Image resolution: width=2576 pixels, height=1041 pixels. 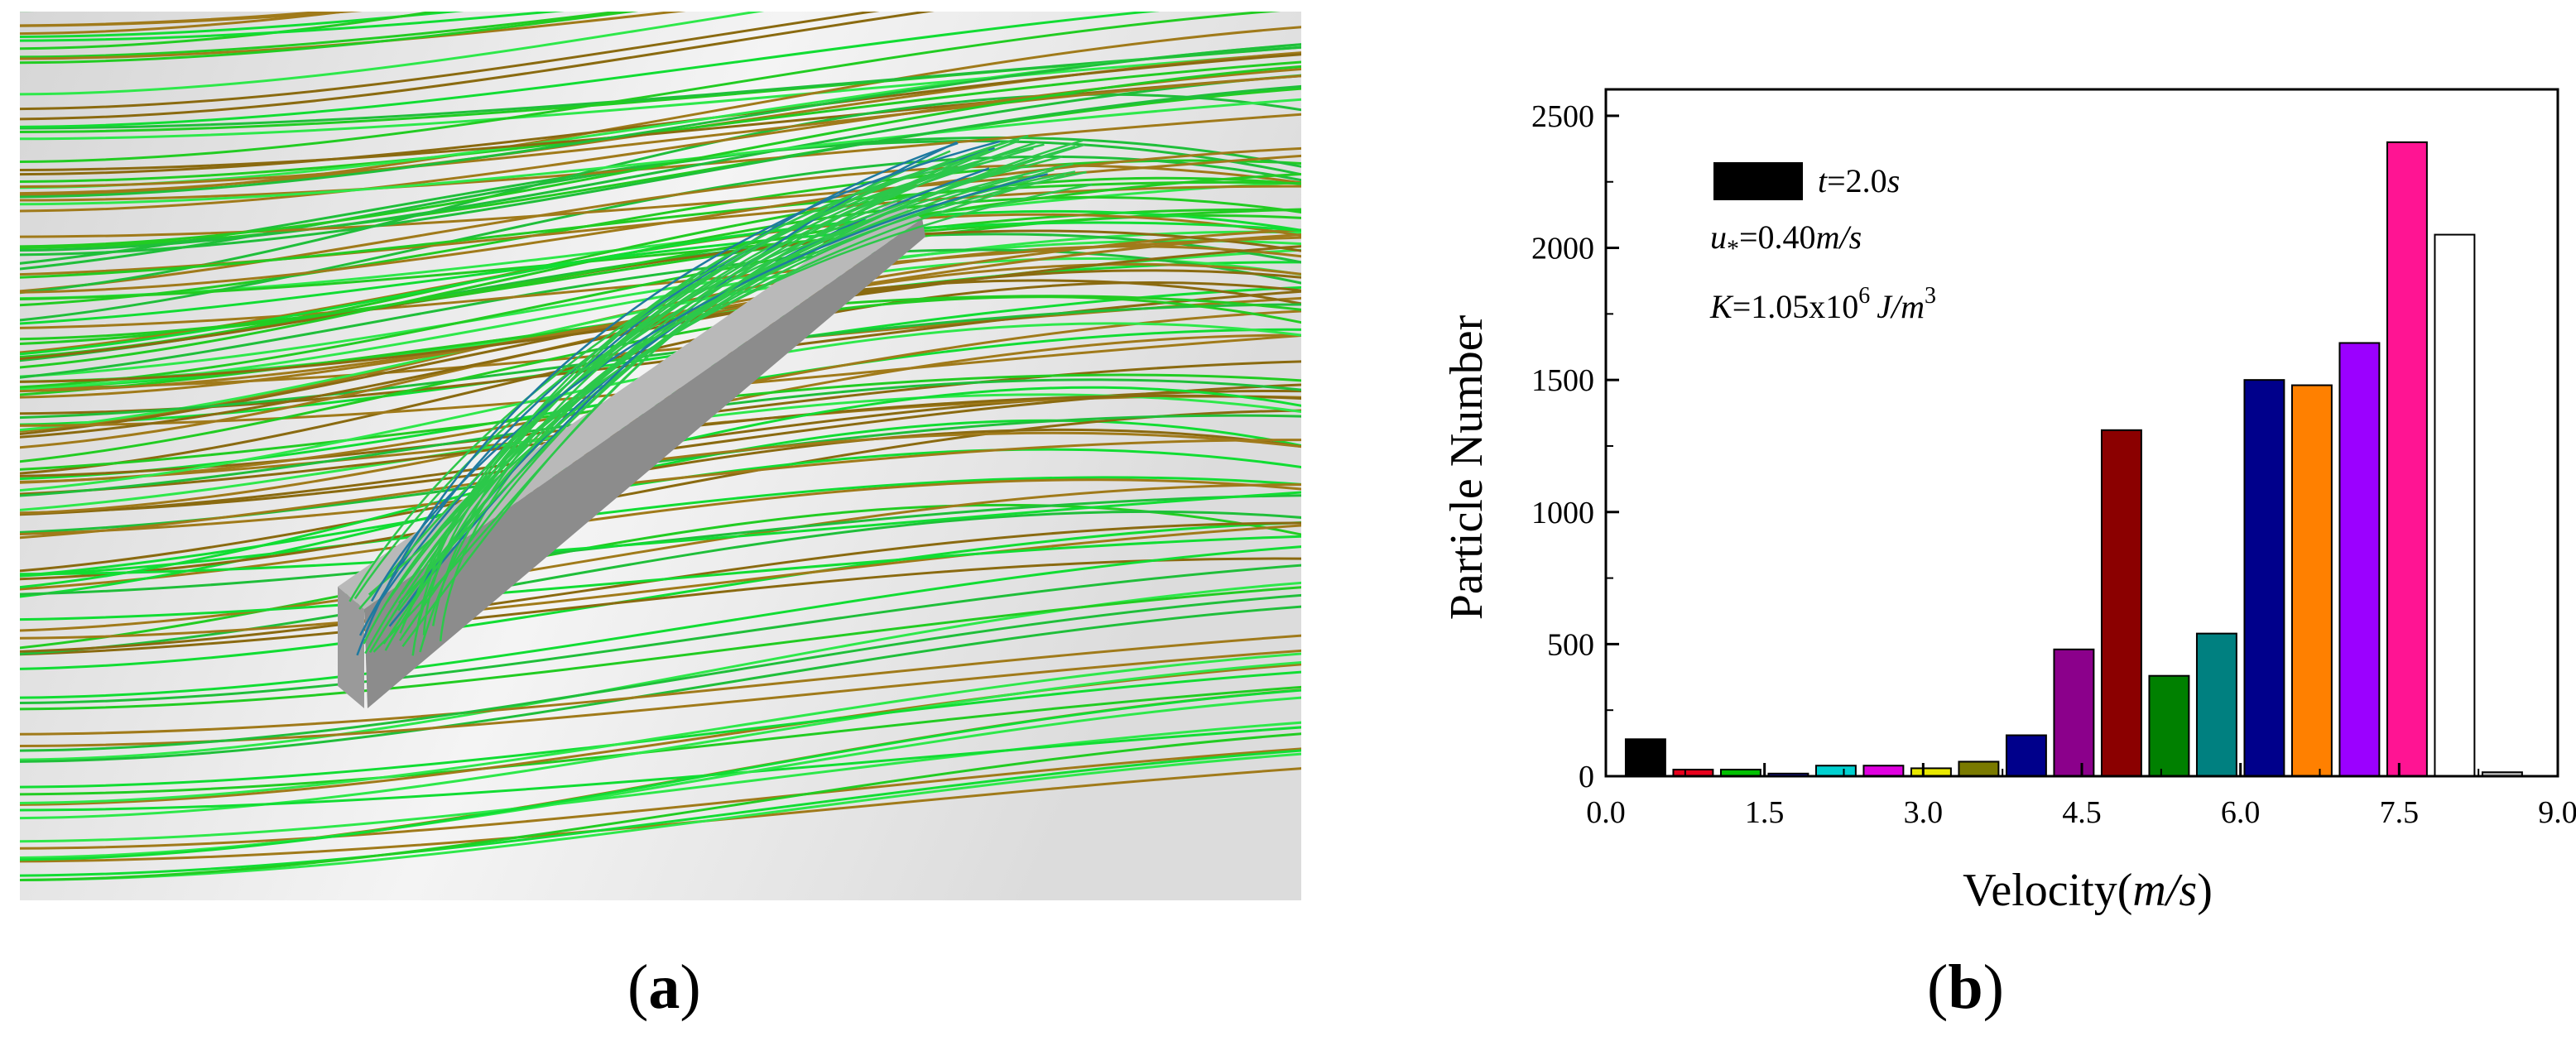 What do you see at coordinates (2164, 890) in the screenshot?
I see `x-axis-title-unit: m/s` at bounding box center [2164, 890].